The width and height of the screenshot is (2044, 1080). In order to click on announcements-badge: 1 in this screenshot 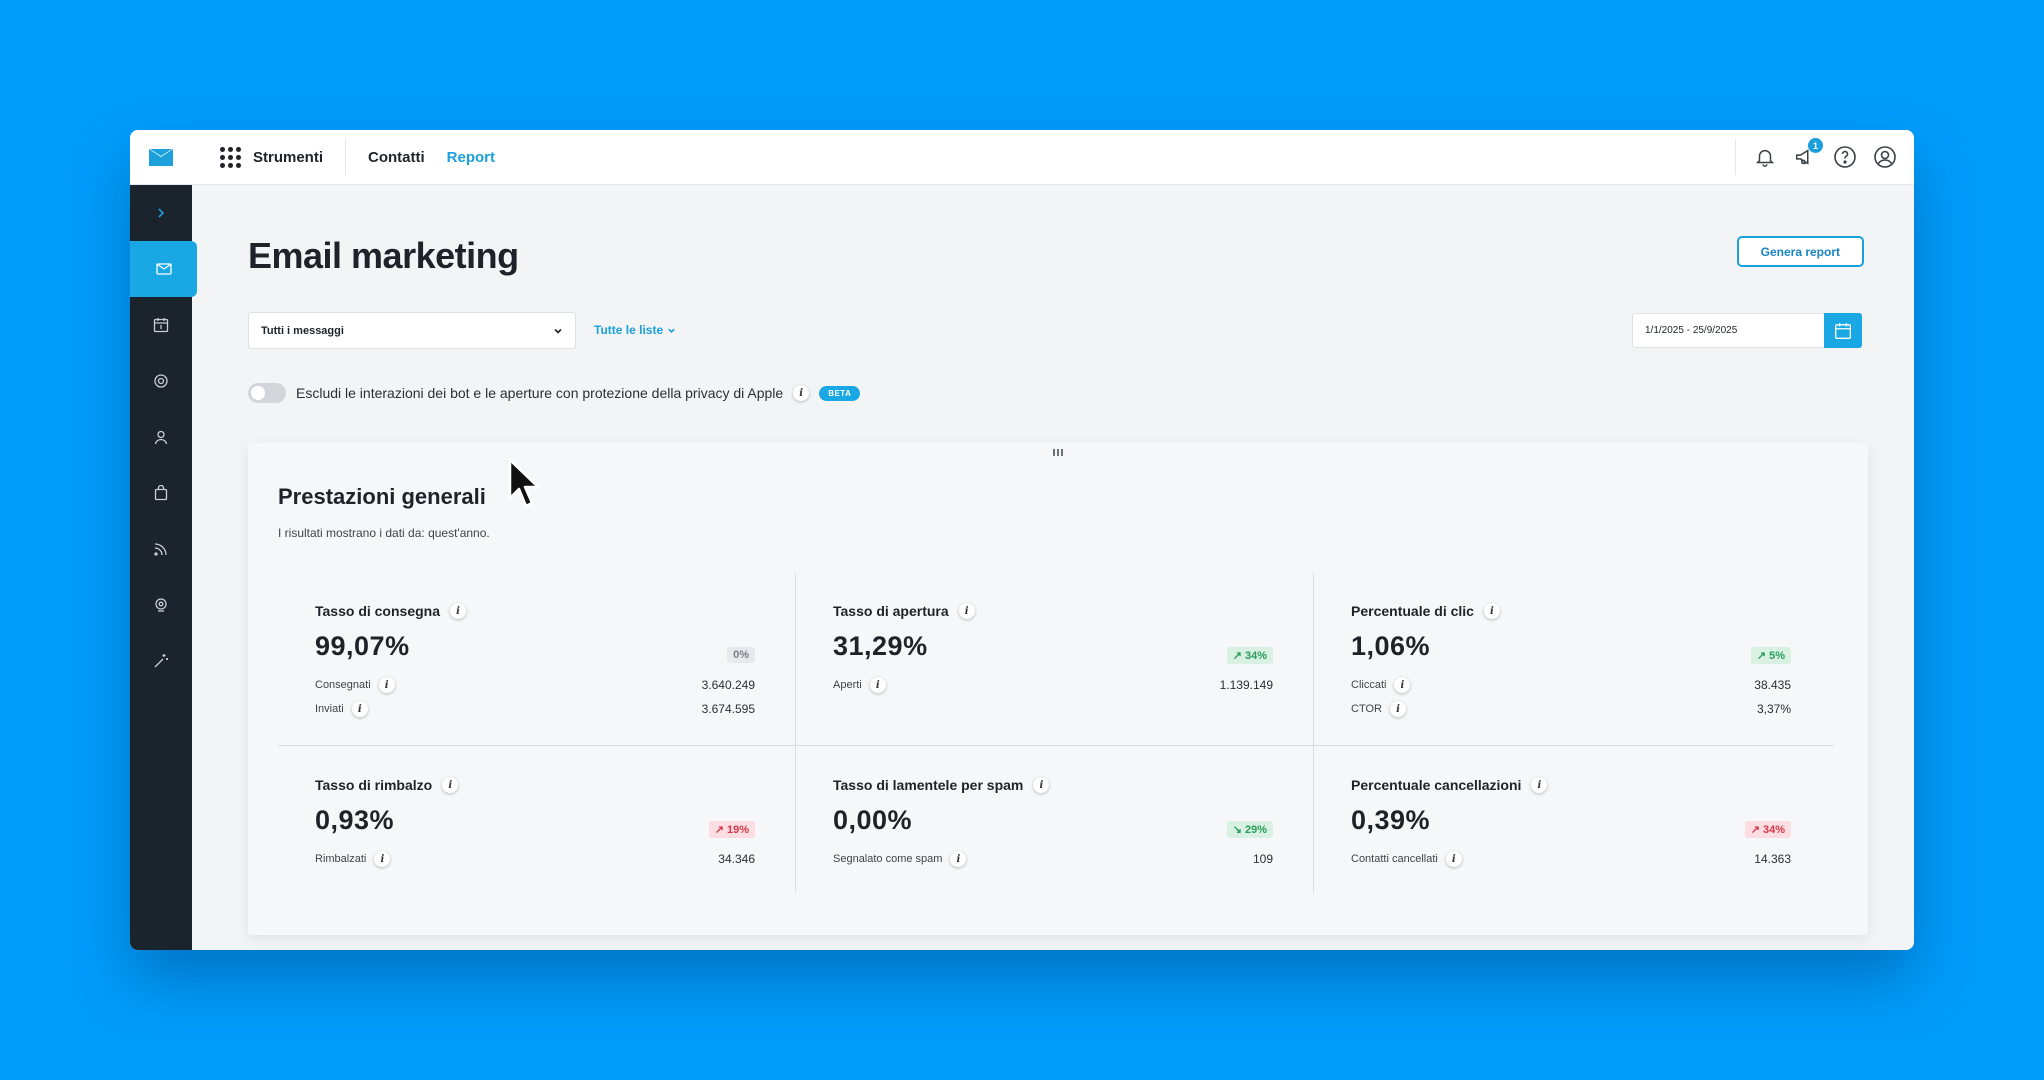, I will do `click(1815, 145)`.